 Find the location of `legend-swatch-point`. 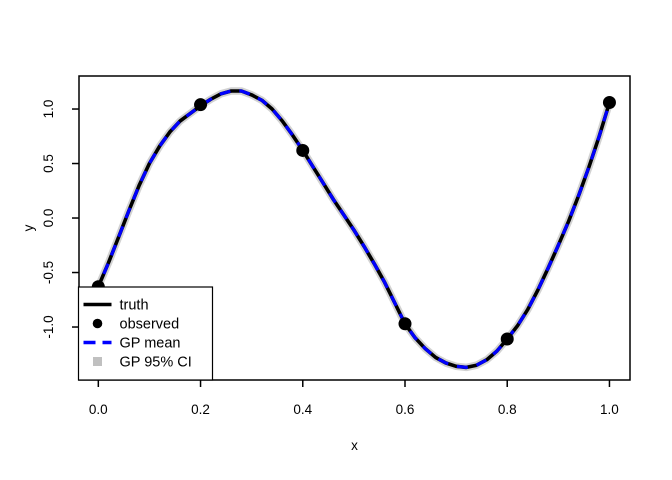

legend-swatch-point is located at coordinates (97, 323).